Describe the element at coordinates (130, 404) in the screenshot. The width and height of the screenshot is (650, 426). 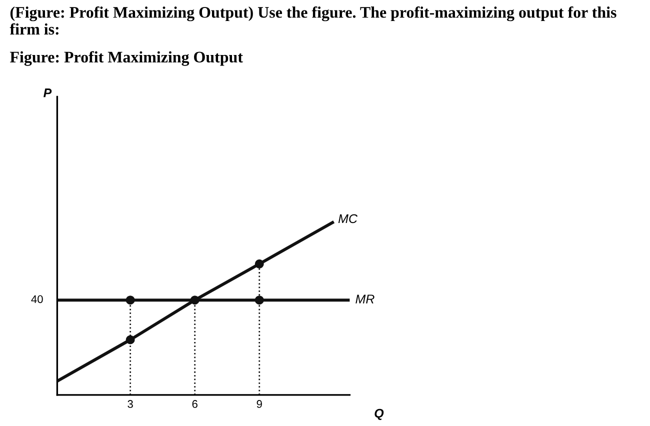
I see `x-tick-label: 3` at that location.